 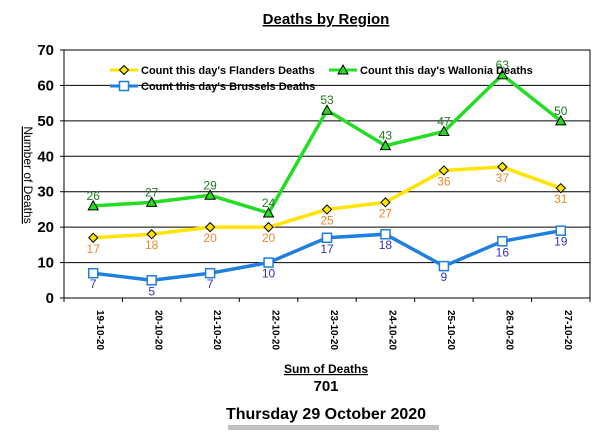 I want to click on data-label: 16, so click(x=503, y=252).